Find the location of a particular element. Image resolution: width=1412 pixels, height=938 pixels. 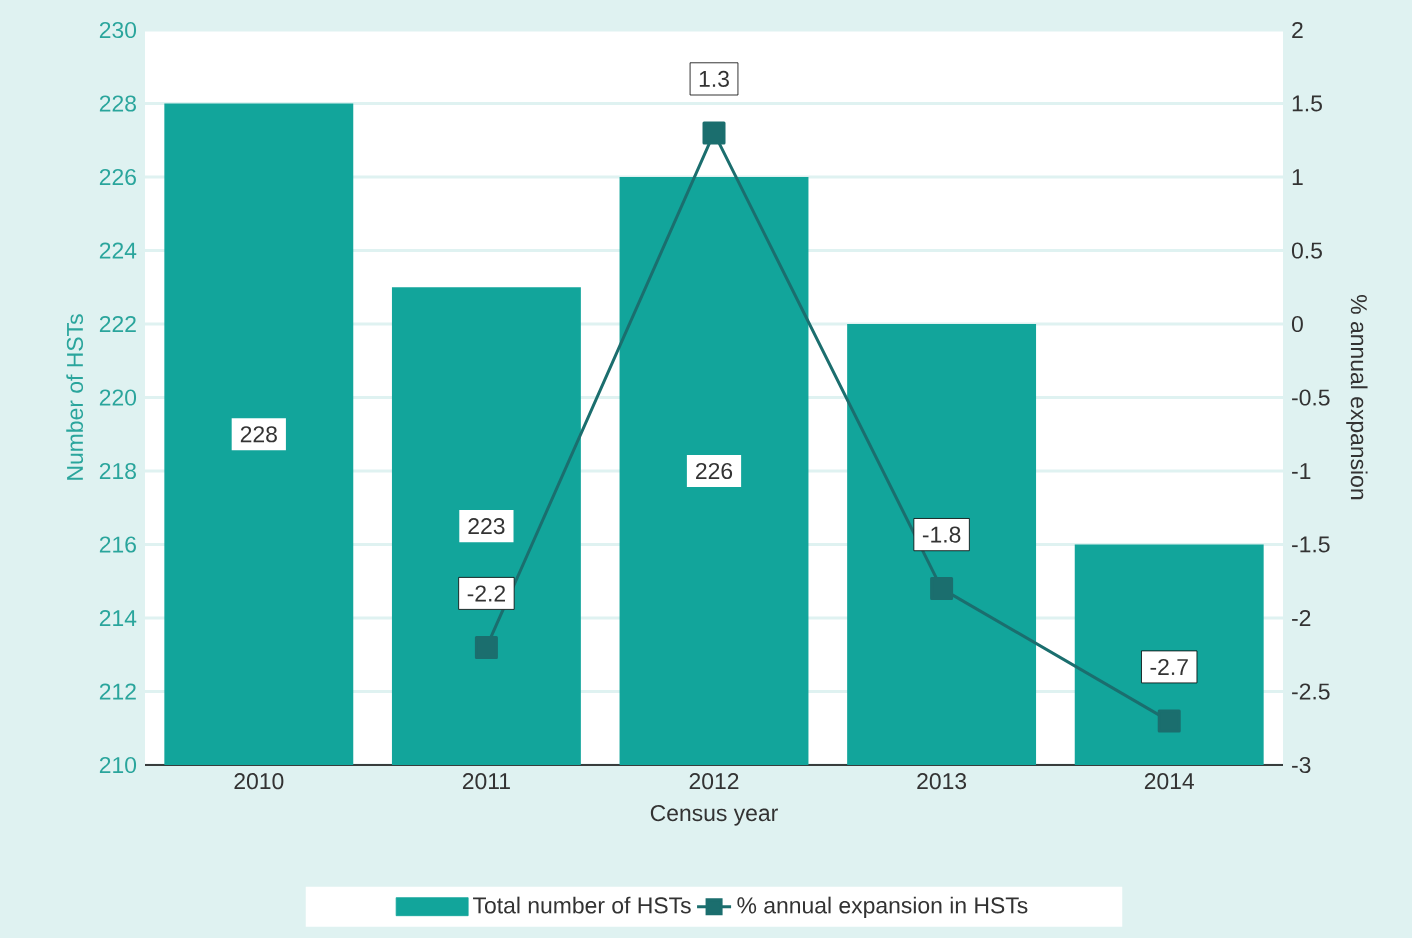

y-tick-label: 216 is located at coordinates (117, 544).